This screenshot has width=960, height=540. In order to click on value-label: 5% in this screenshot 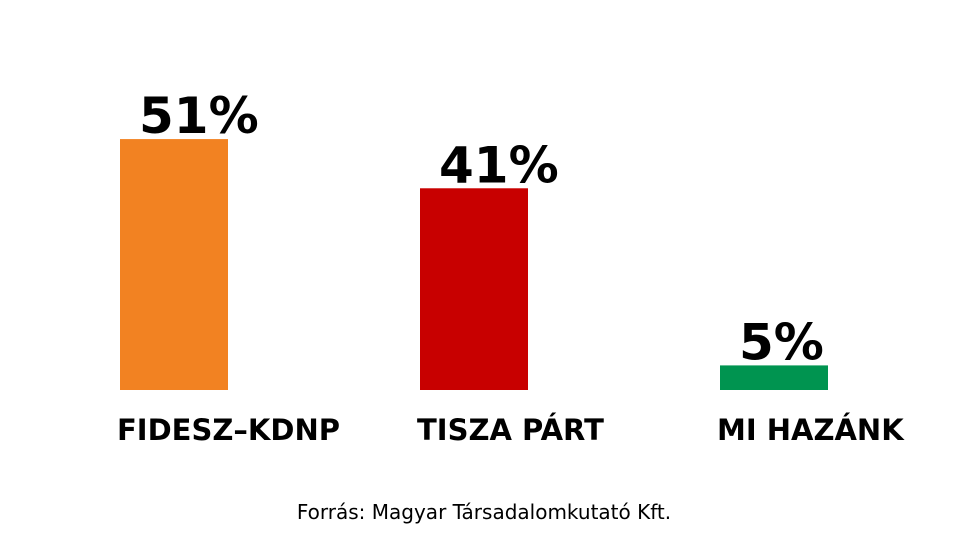, I will do `click(781, 342)`.